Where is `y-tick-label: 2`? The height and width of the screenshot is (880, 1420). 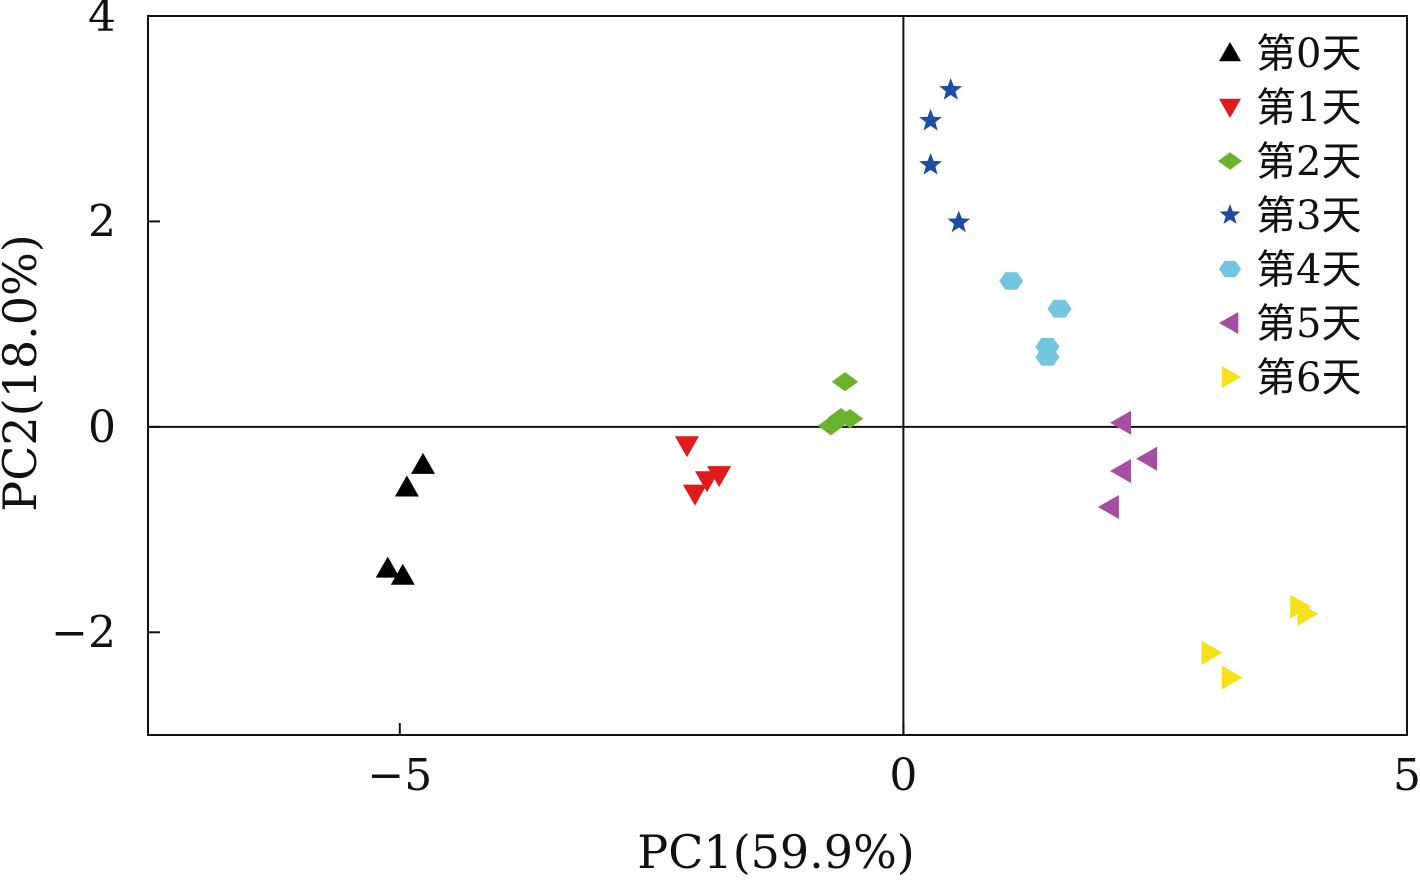
y-tick-label: 2 is located at coordinates (102, 221).